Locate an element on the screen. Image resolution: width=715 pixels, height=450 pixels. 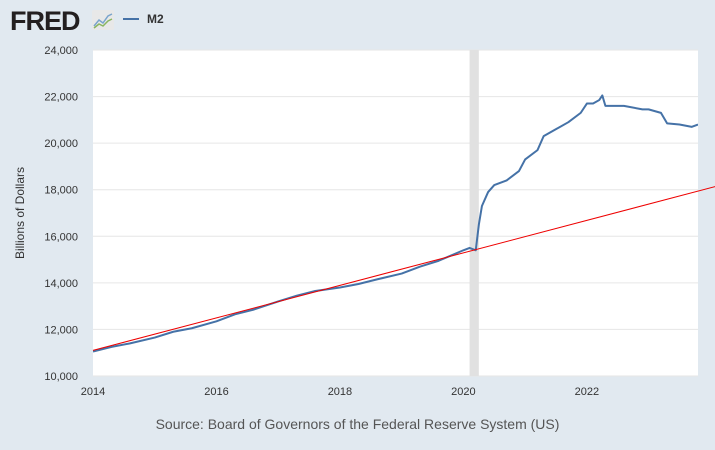
y-tick-label: 24,000 is located at coordinates (61, 51).